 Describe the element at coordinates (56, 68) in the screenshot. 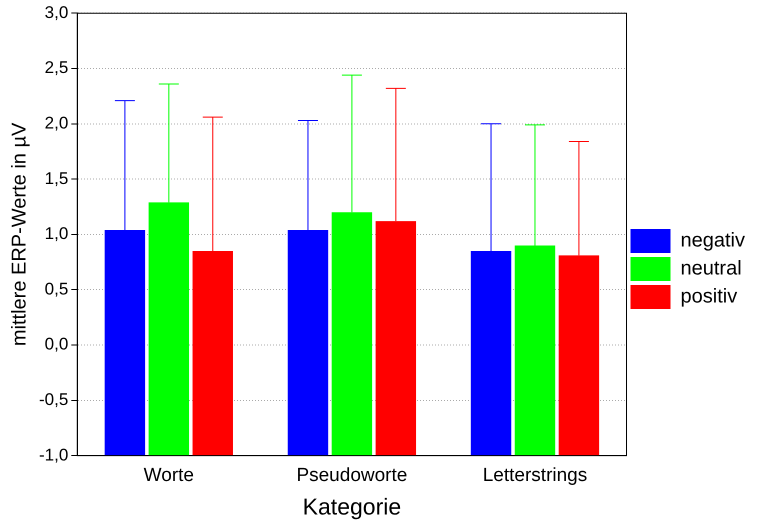

I see `y-tick-label: 2,5` at that location.